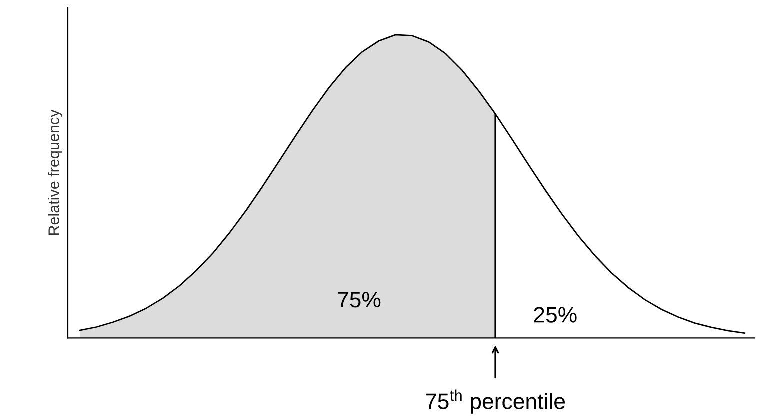 This screenshot has width=764, height=418. What do you see at coordinates (495, 402) in the screenshot?
I see `text: 75$^{th}$ percentile` at bounding box center [495, 402].